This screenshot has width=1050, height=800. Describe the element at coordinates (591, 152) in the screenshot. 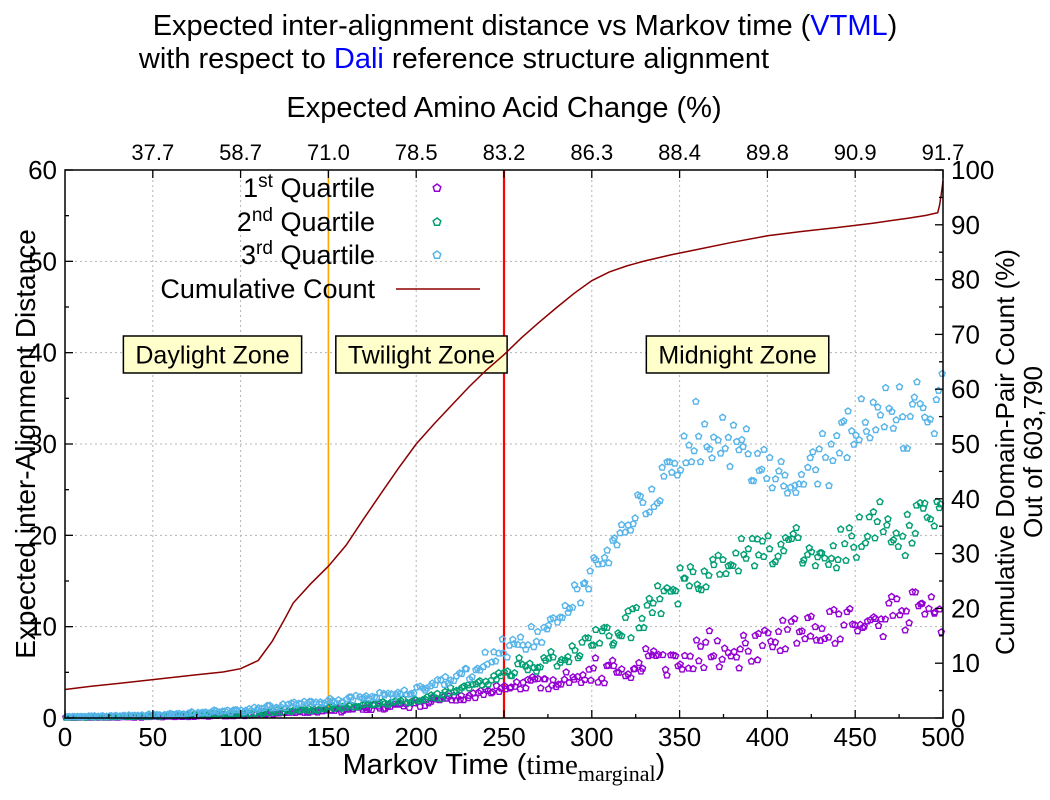

I see `top-tick-label: 86.3` at that location.